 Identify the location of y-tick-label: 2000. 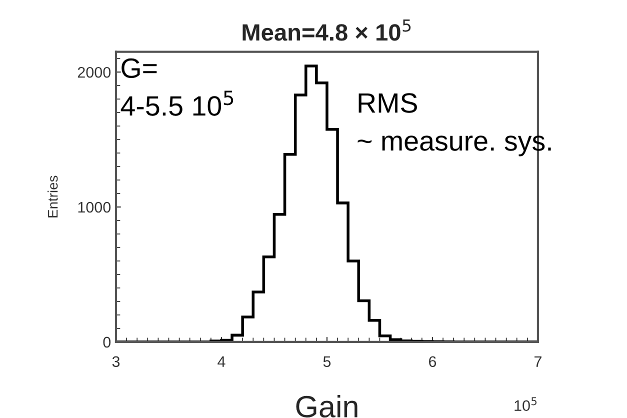
(94, 72).